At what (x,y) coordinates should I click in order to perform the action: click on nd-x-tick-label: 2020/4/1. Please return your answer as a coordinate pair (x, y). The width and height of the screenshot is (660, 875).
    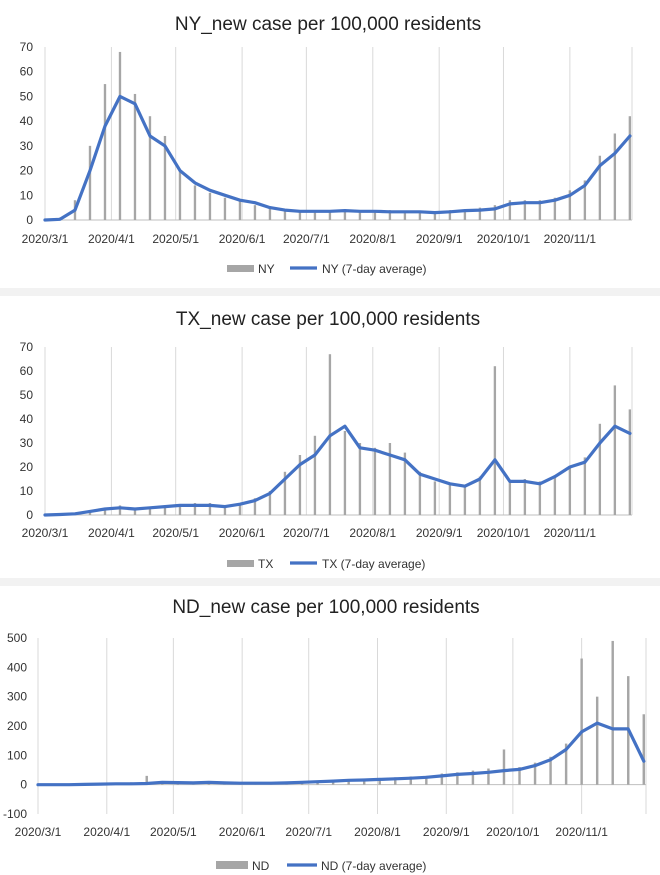
    Looking at the image, I should click on (106, 832).